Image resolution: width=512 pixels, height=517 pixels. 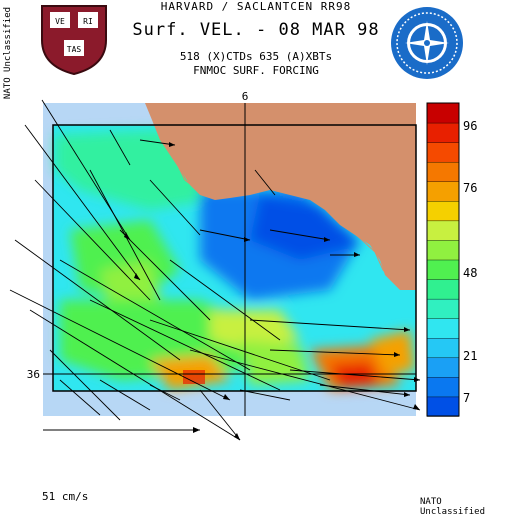 I want to click on title-institutions: HARVARD / SACLANTCEN RR98, so click(x=256, y=6).